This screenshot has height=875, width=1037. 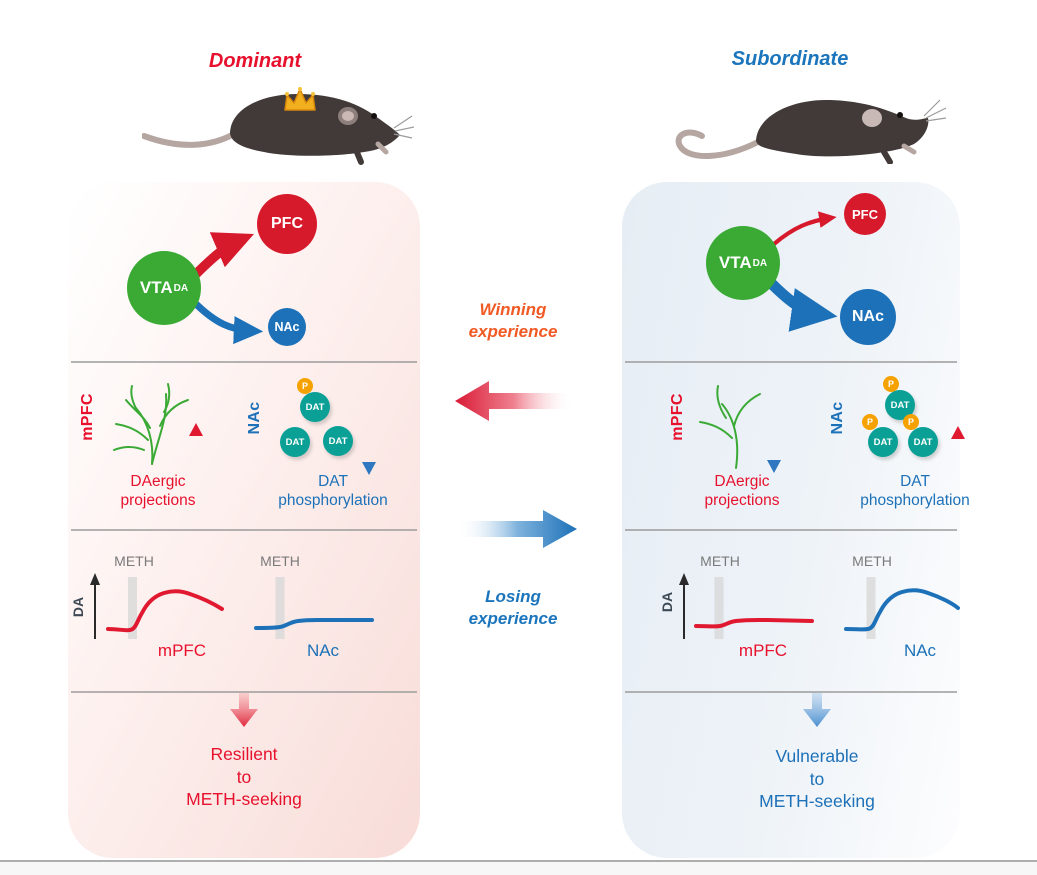 I want to click on dominant-mouse-icon, so click(x=278, y=129).